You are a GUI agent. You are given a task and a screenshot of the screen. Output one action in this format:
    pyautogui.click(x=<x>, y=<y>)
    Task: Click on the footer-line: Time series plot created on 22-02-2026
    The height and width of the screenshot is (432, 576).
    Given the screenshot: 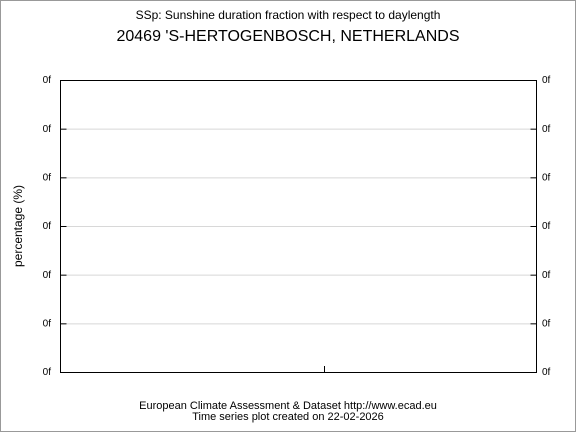 What is the action you would take?
    pyautogui.click(x=288, y=417)
    